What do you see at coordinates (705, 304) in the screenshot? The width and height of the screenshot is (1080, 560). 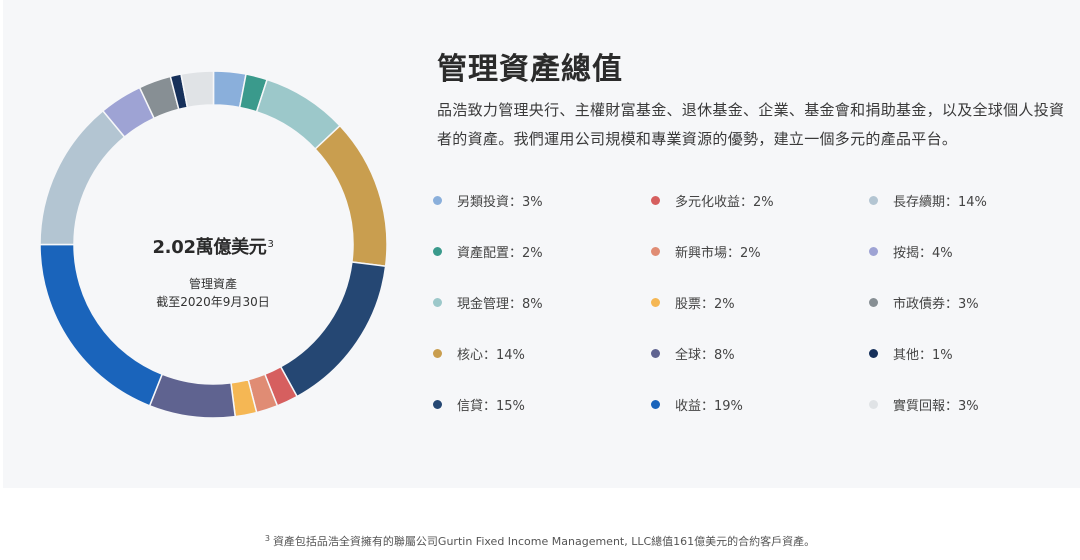 I see `legend-label: 股票：2%` at bounding box center [705, 304].